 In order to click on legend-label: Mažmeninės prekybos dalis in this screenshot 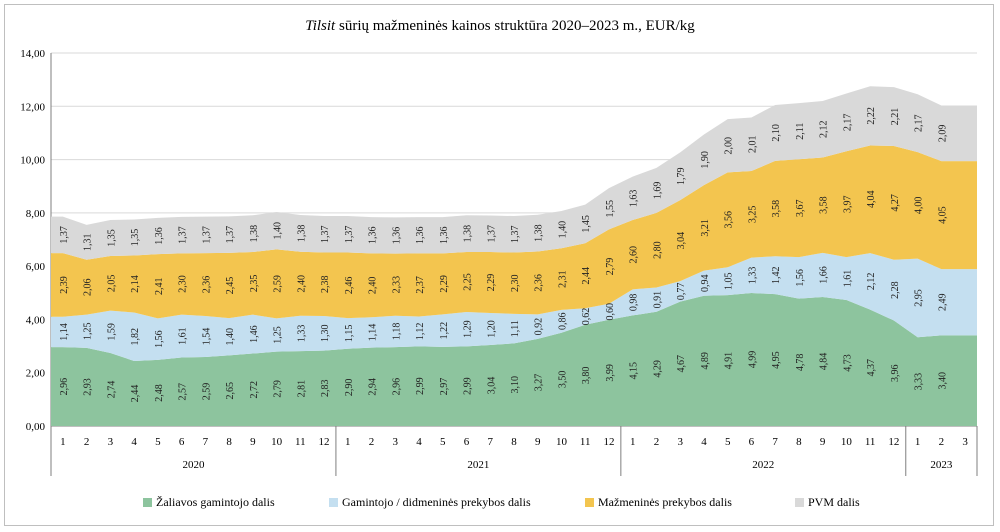, I will do `click(665, 502)`.